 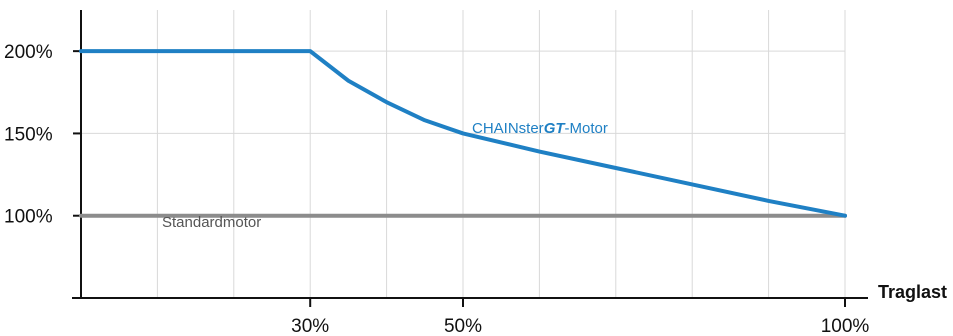 What do you see at coordinates (211, 222) in the screenshot?
I see `series-label-standardmotor: Standardmotor` at bounding box center [211, 222].